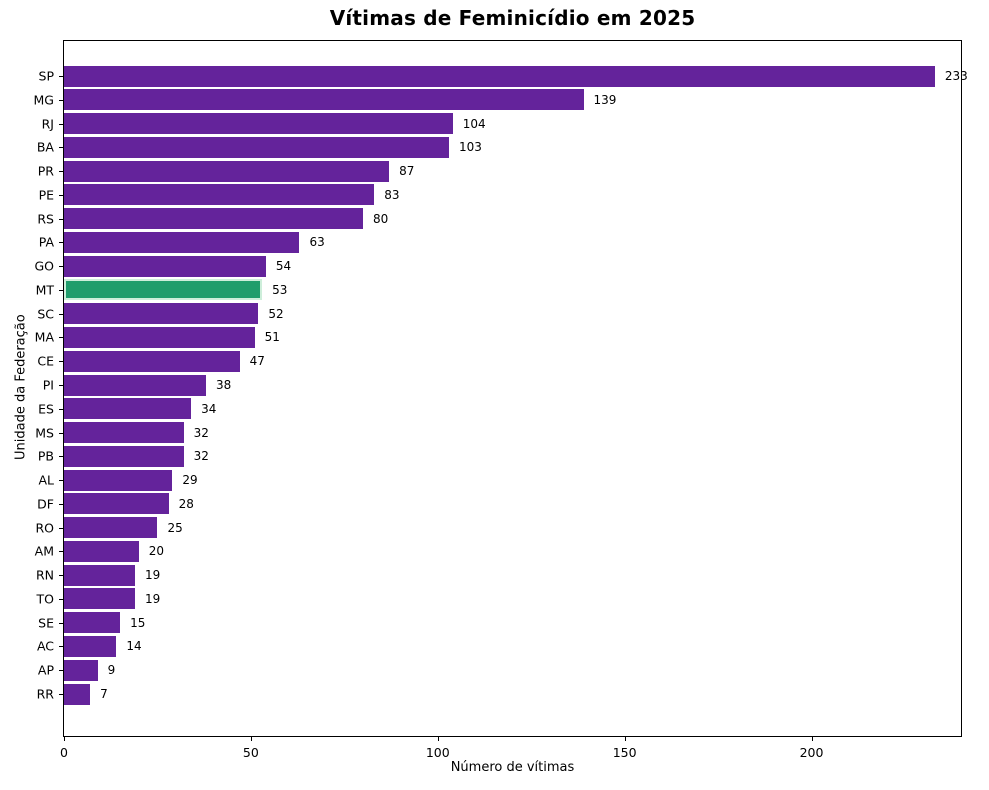 Image resolution: width=989 pixels, height=790 pixels. Describe the element at coordinates (500, 195) in the screenshot. I see `bar-row: PE 83` at that location.